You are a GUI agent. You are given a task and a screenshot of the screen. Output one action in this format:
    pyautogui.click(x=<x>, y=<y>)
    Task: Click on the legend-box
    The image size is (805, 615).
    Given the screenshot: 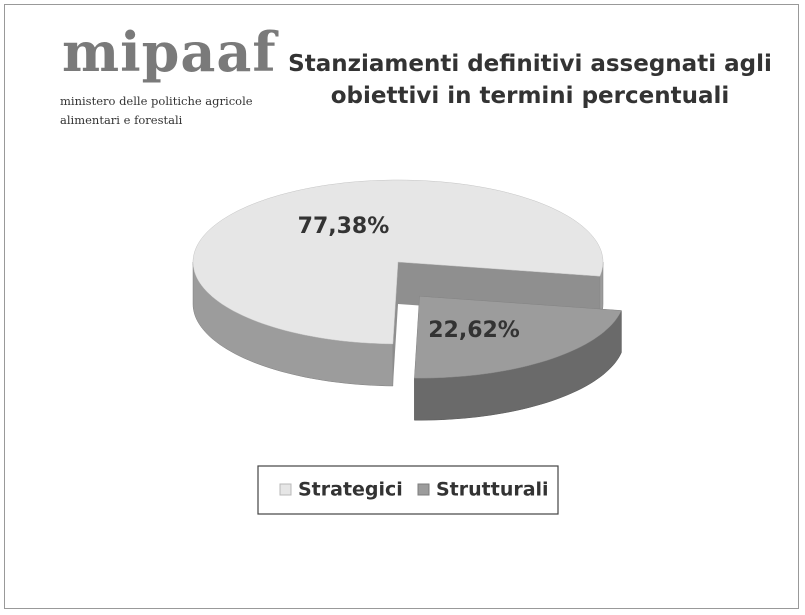 What is the action you would take?
    pyautogui.click(x=408, y=490)
    